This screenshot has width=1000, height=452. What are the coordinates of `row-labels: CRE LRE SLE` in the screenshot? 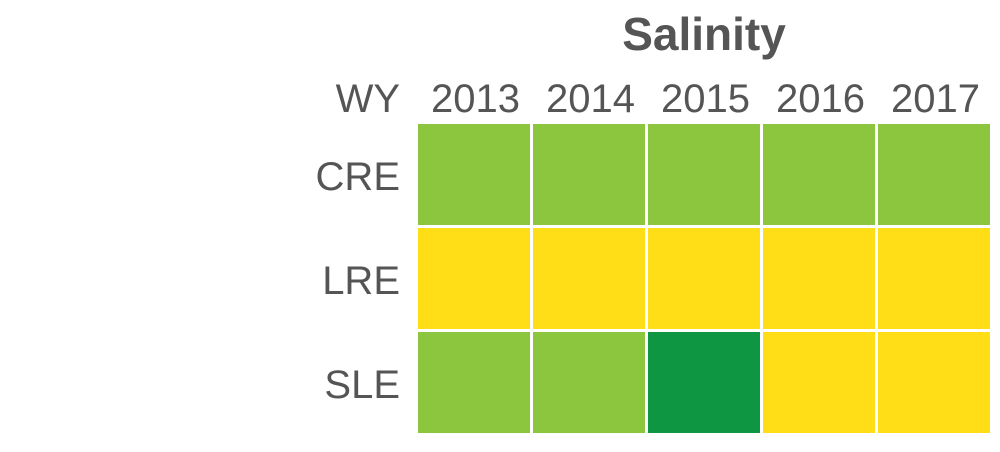 It's located at (358, 281).